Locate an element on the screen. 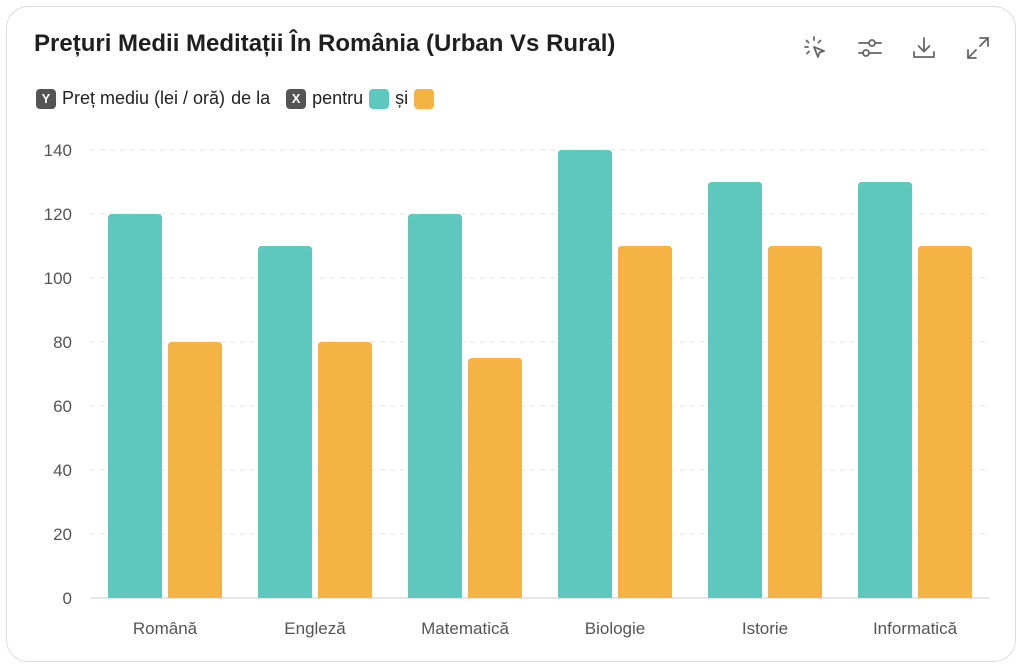  legend-connector: de la is located at coordinates (251, 98).